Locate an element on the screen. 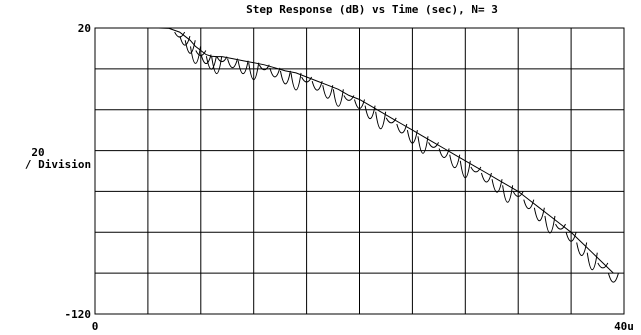 This screenshot has height=335, width=641. x-max-tick-label: 40u is located at coordinates (624, 326).